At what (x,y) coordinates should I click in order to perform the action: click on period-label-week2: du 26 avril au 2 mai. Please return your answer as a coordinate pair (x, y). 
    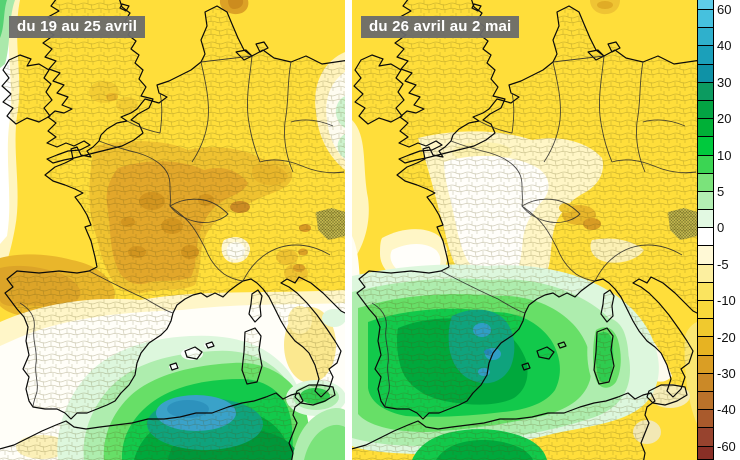
    Looking at the image, I should click on (440, 27).